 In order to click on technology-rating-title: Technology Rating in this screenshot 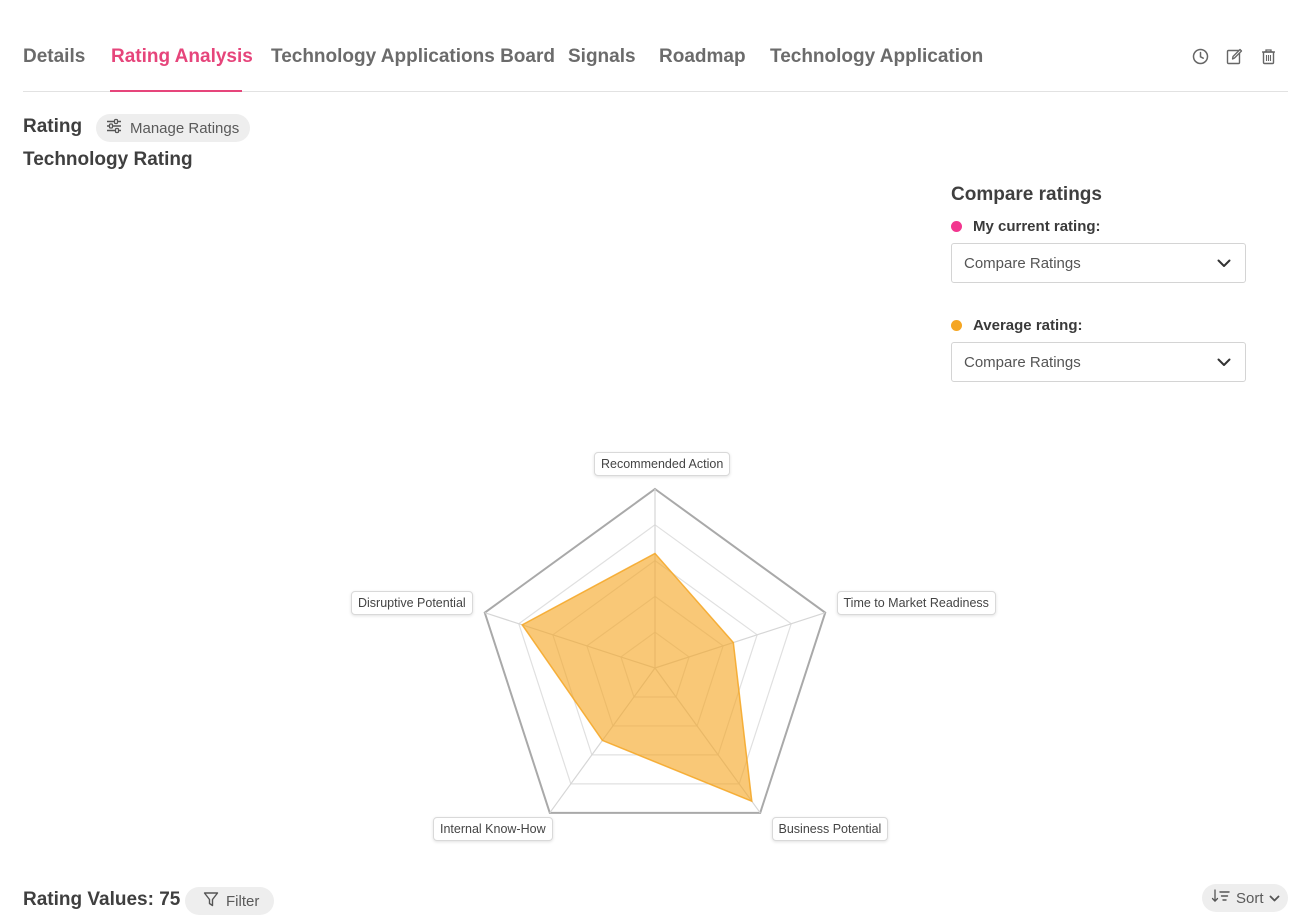, I will do `click(108, 159)`.